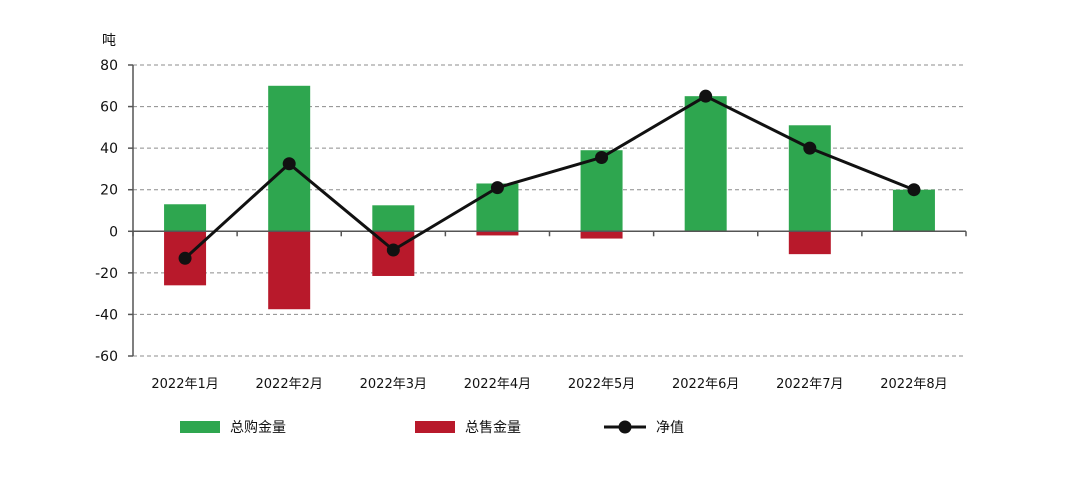 This screenshot has height=478, width=1080. Describe the element at coordinates (109, 149) in the screenshot. I see `y-tick-label: 40` at that location.